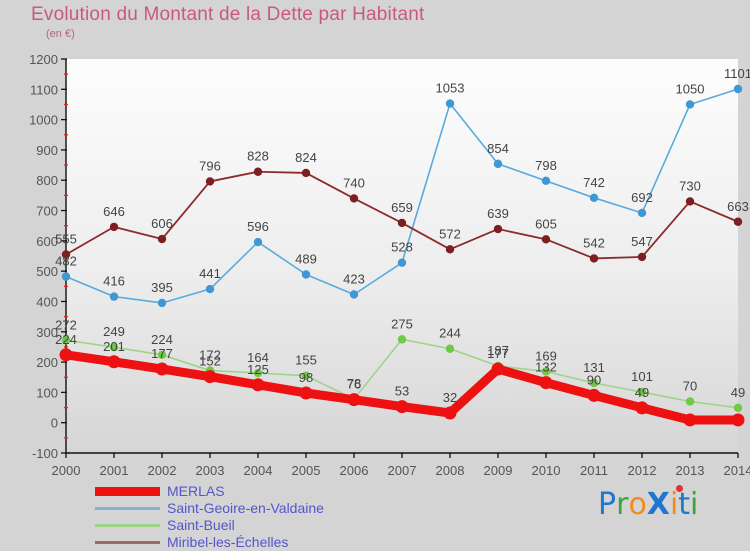 The height and width of the screenshot is (551, 750). I want to click on x-axis-tick-label: 2013, so click(690, 470).